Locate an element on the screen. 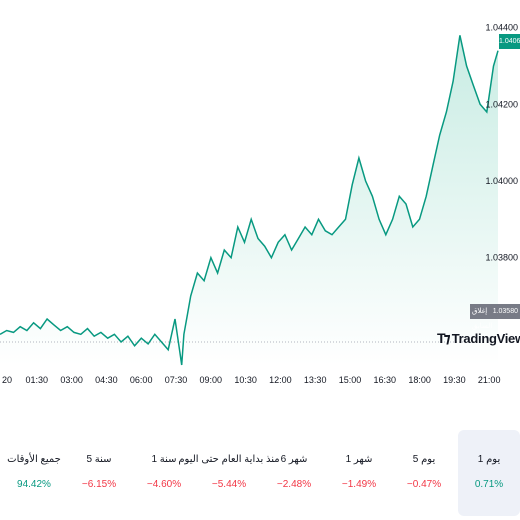 This screenshot has width=520, height=520. x-tick-label: 06:00 is located at coordinates (141, 380).